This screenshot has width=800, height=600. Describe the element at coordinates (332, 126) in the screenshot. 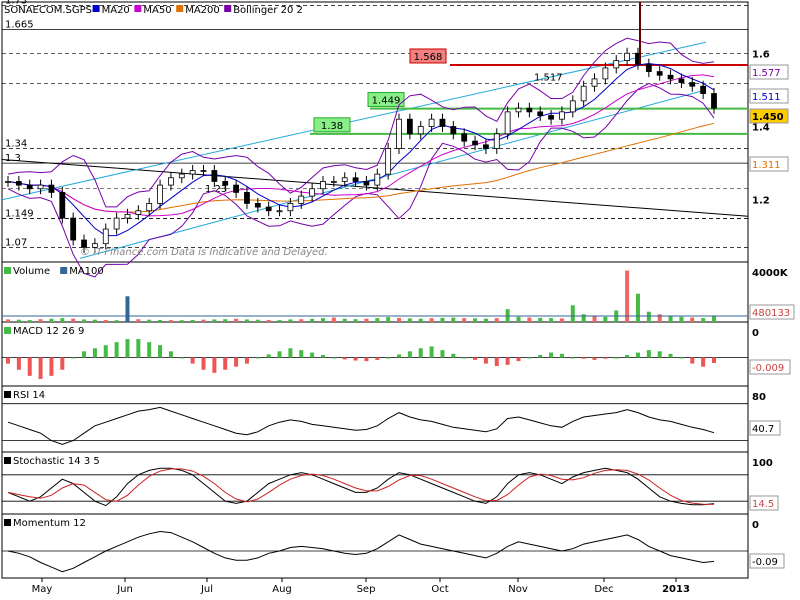

I see `annotation-138: 1.38` at that location.